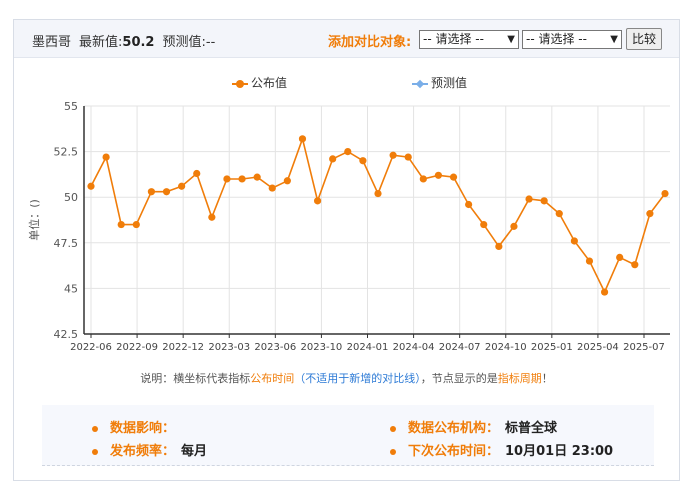  What do you see at coordinates (184, 42) in the screenshot?
I see `forecast-label: 预测值:` at bounding box center [184, 42].